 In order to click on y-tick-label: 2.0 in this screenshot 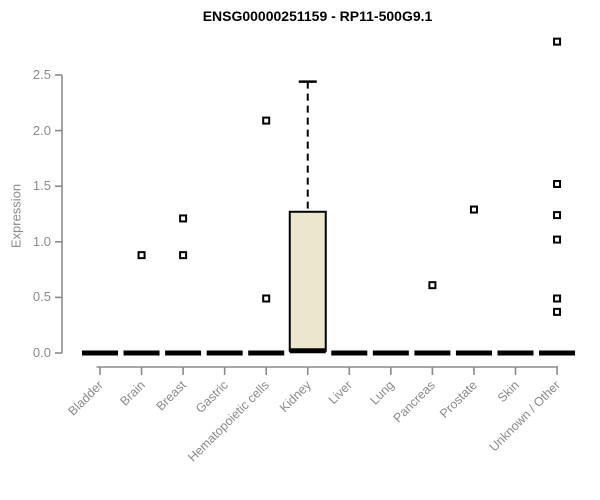, I will do `click(41, 130)`.